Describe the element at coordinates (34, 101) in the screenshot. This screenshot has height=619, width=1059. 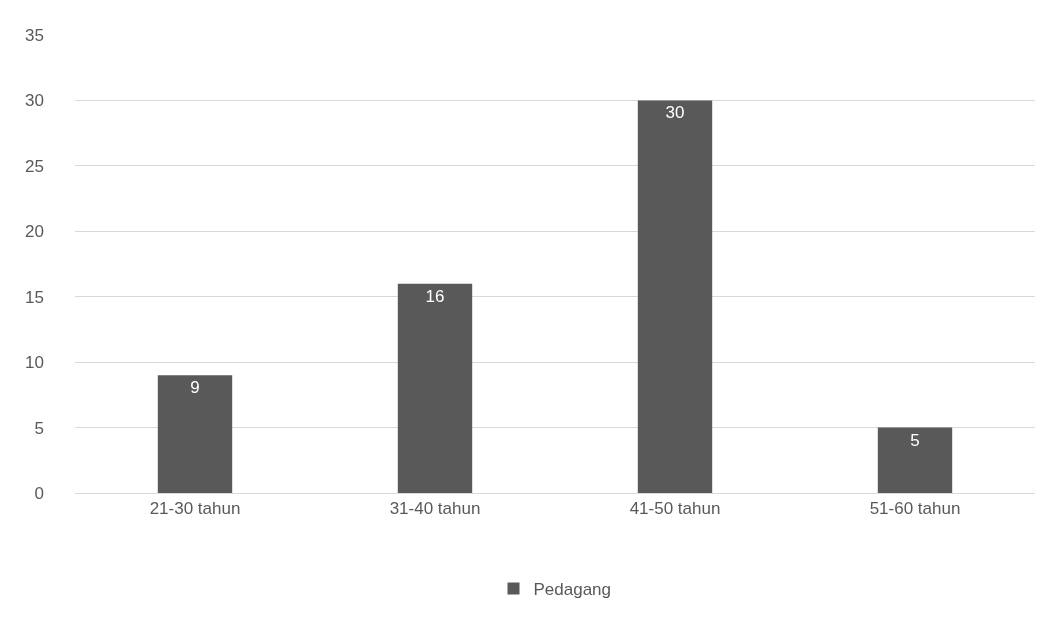
I see `y-tick-label: 30` at that location.